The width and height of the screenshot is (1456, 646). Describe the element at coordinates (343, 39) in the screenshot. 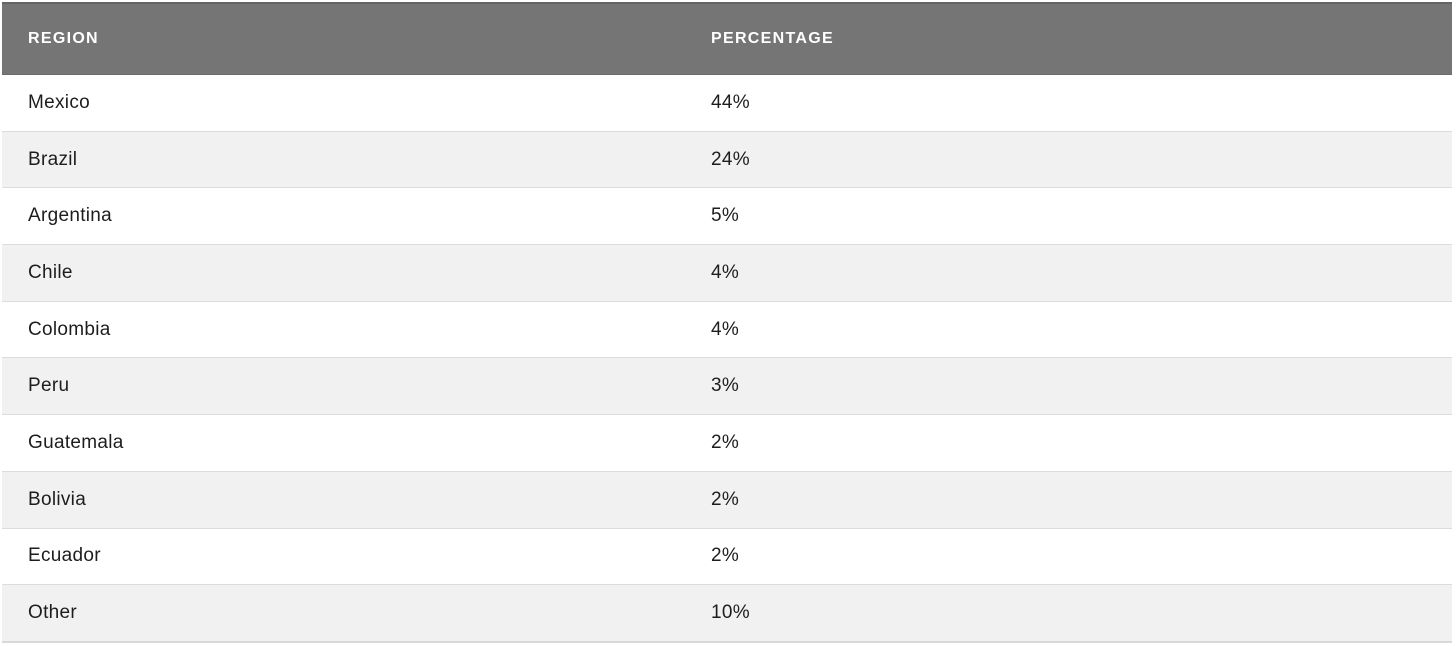

I see `column-header-region: REGION` at that location.